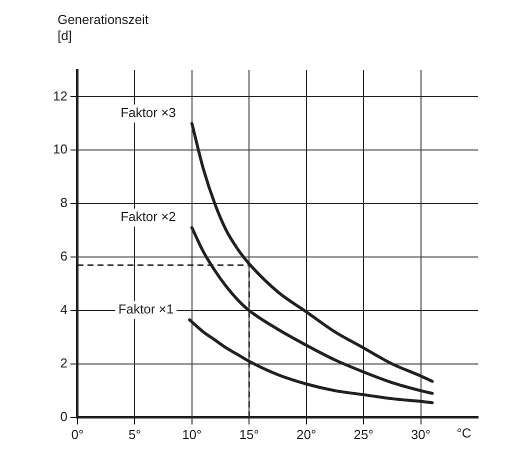 Image resolution: width=508 pixels, height=466 pixels. Describe the element at coordinates (192, 434) in the screenshot. I see `x-tick-label: 10°` at that location.